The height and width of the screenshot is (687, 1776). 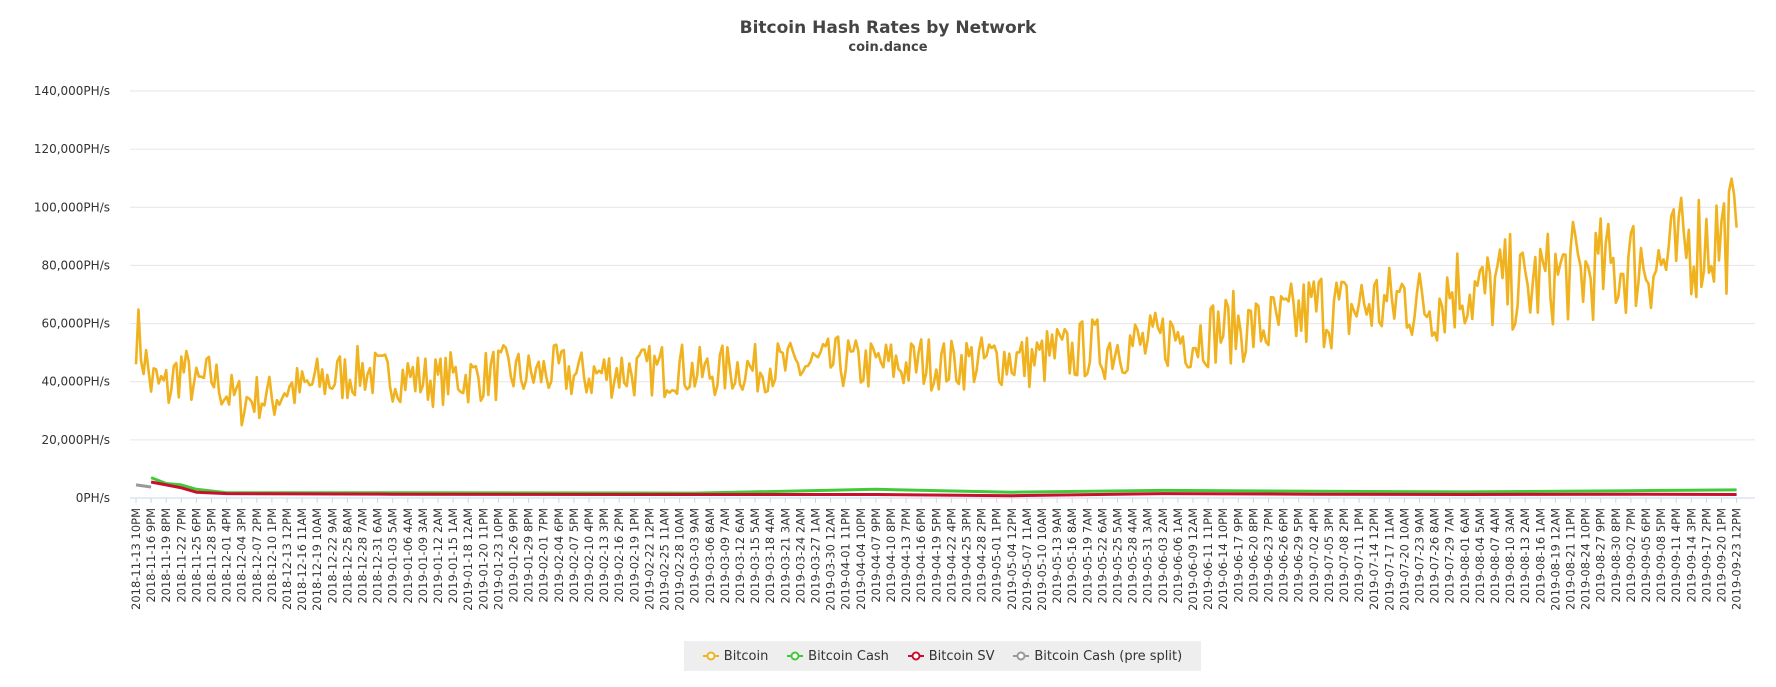 I want to click on x-tick-label: 2019-06-06 1AM, so click(x=1178, y=556).